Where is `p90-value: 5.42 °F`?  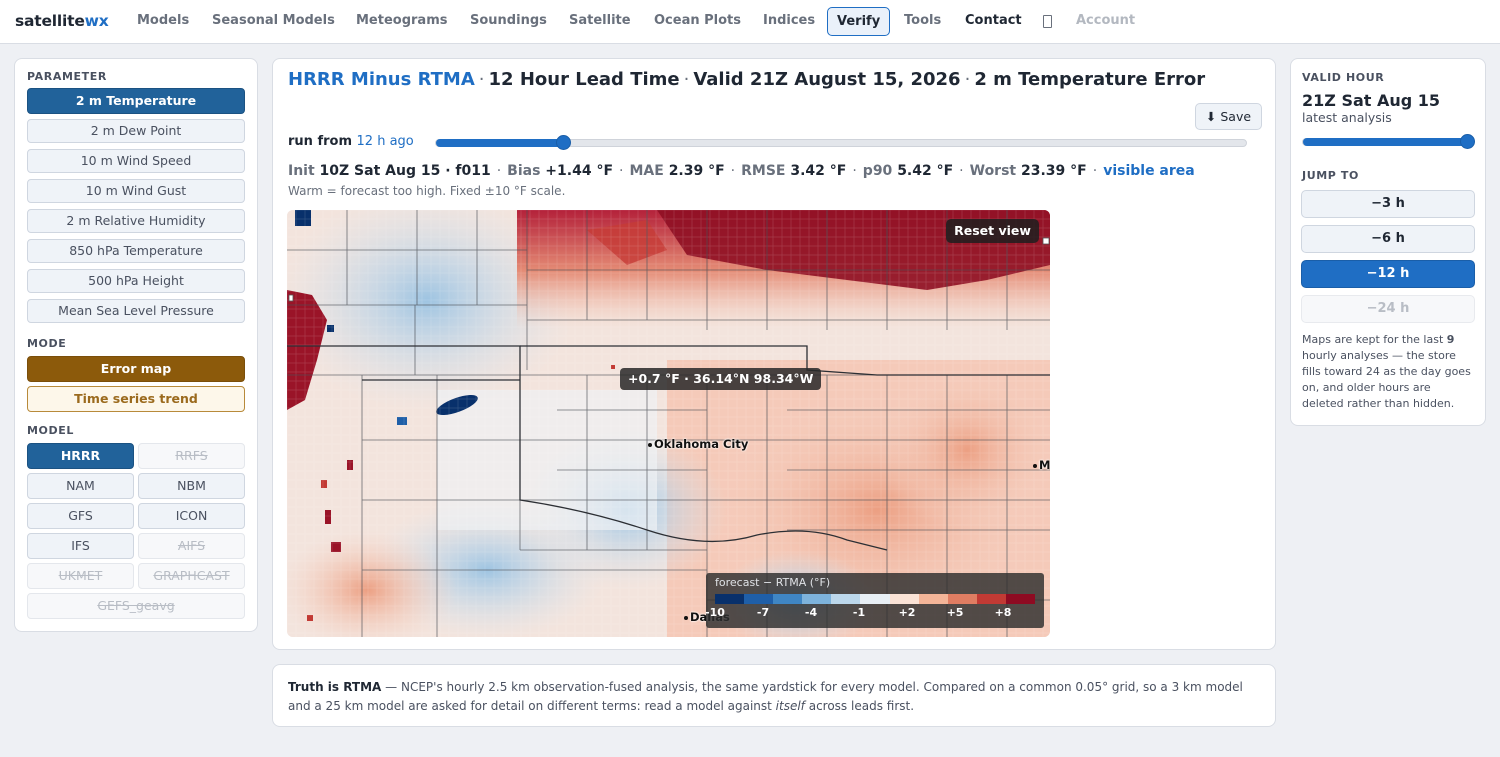
p90-value: 5.42 °F is located at coordinates (925, 171).